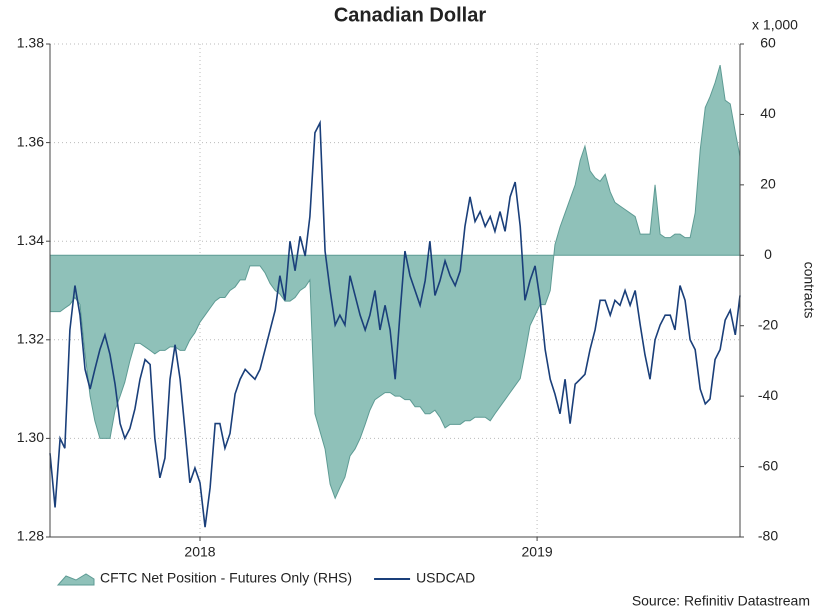 This screenshot has width=816, height=612. What do you see at coordinates (768, 254) in the screenshot?
I see `y2-tick-label: 0` at bounding box center [768, 254].